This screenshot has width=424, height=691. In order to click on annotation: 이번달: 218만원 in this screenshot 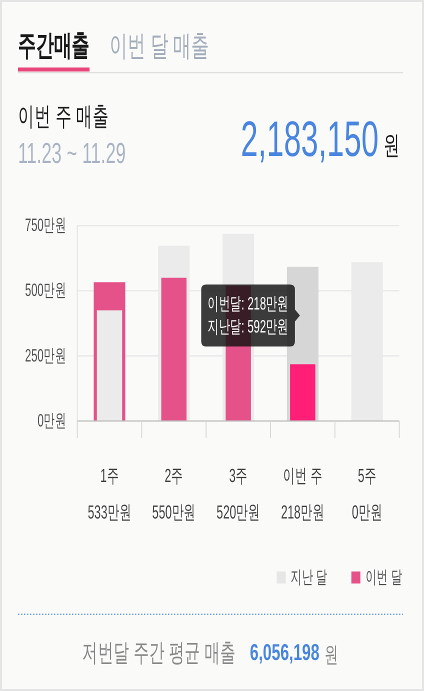, I will do `click(248, 304)`.